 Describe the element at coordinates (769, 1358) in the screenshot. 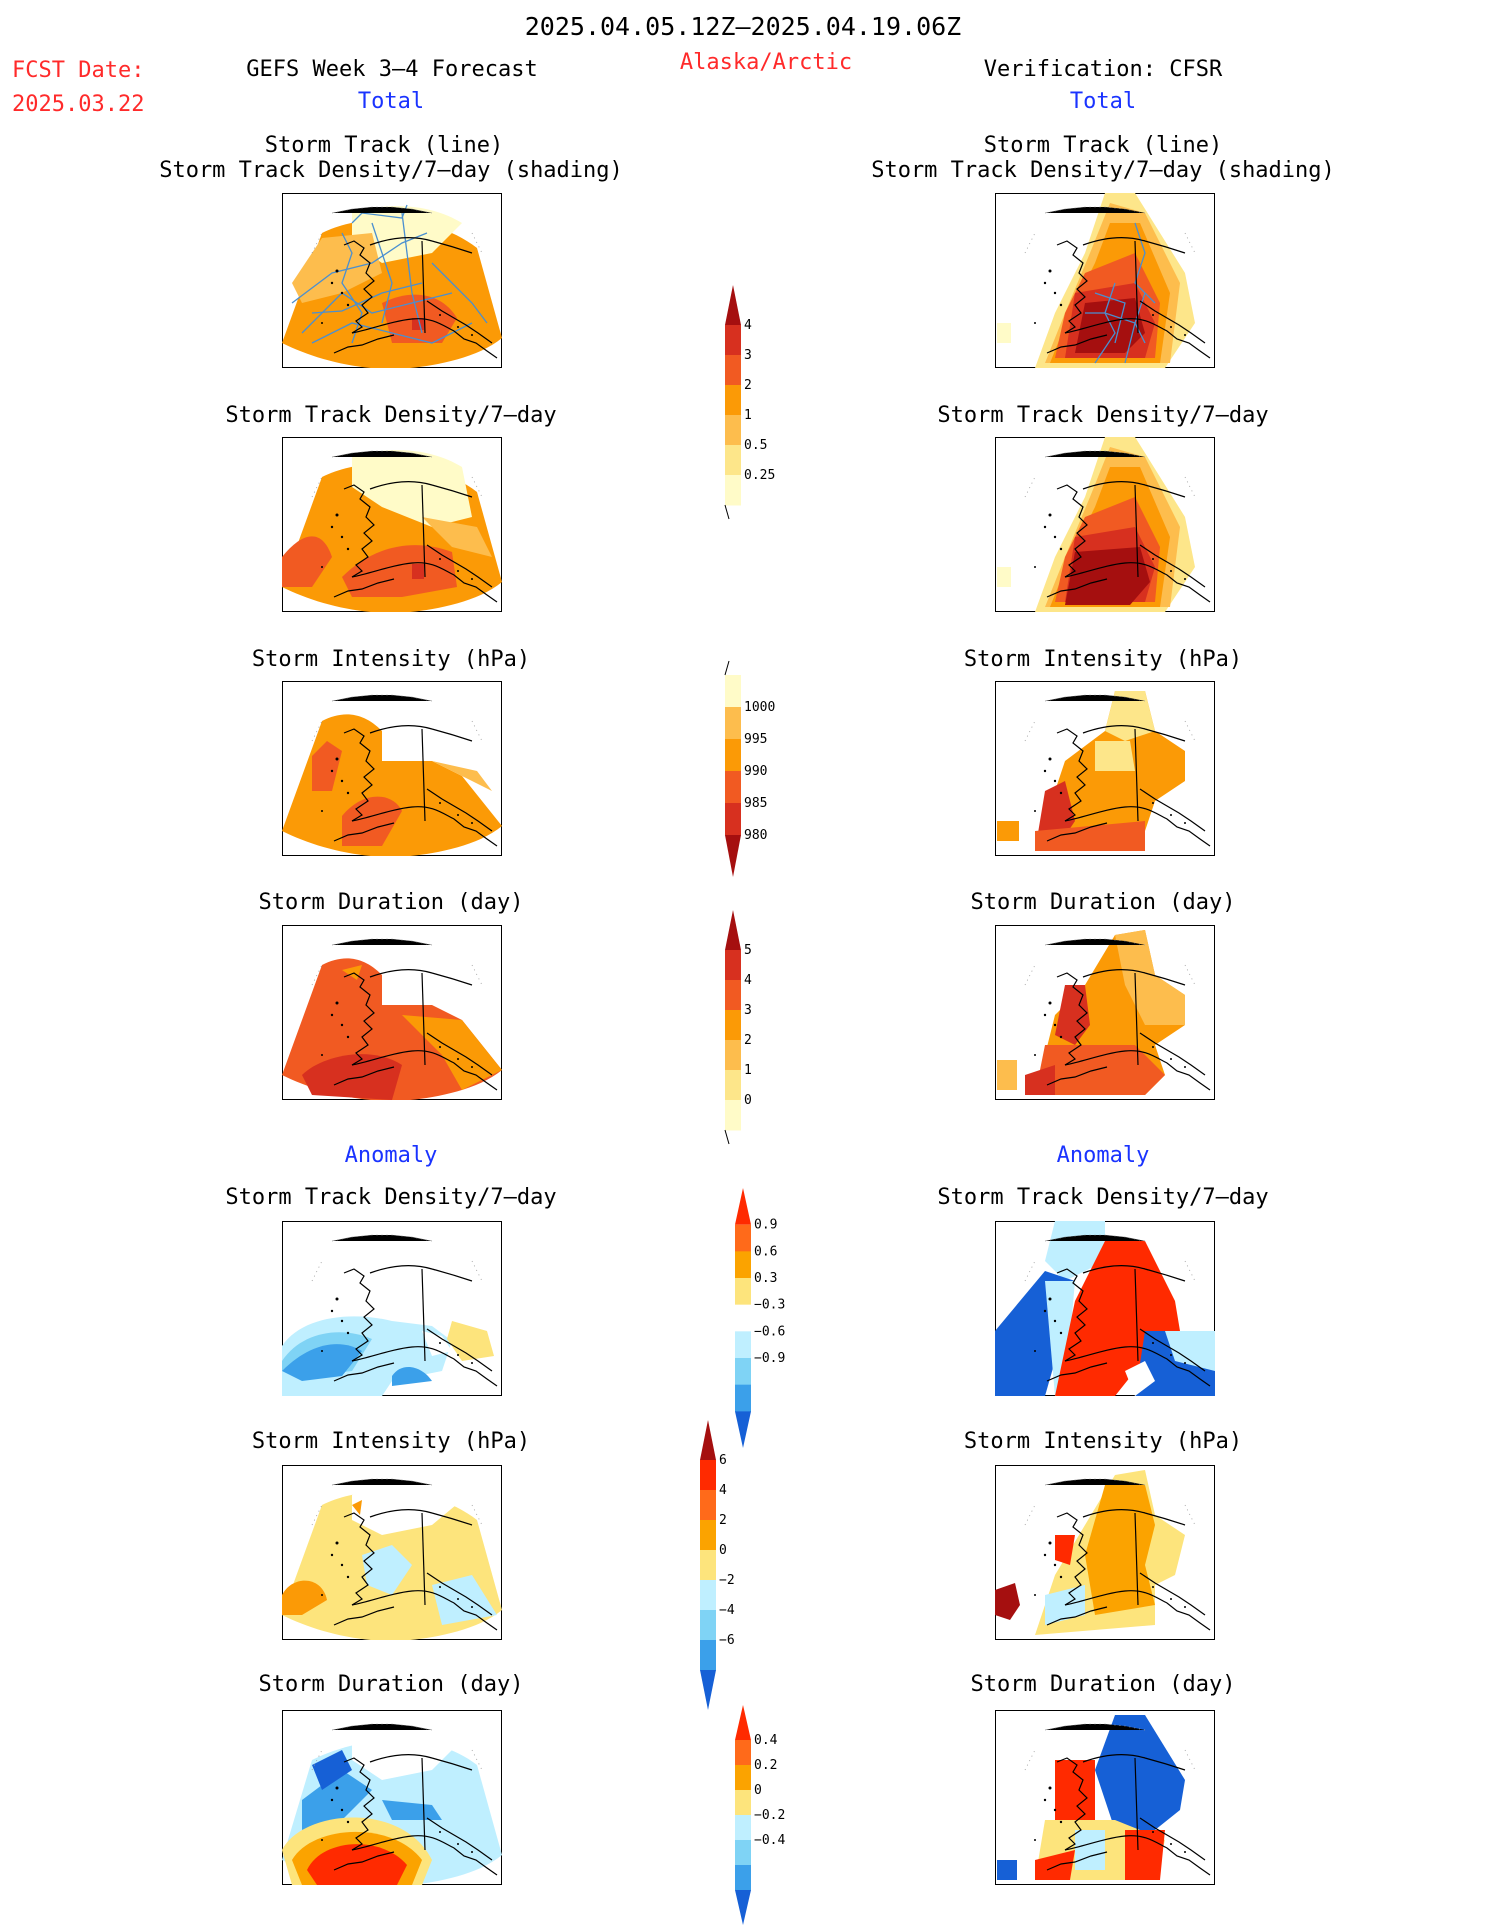

I see `colorbar-tick-label: −0.9` at that location.